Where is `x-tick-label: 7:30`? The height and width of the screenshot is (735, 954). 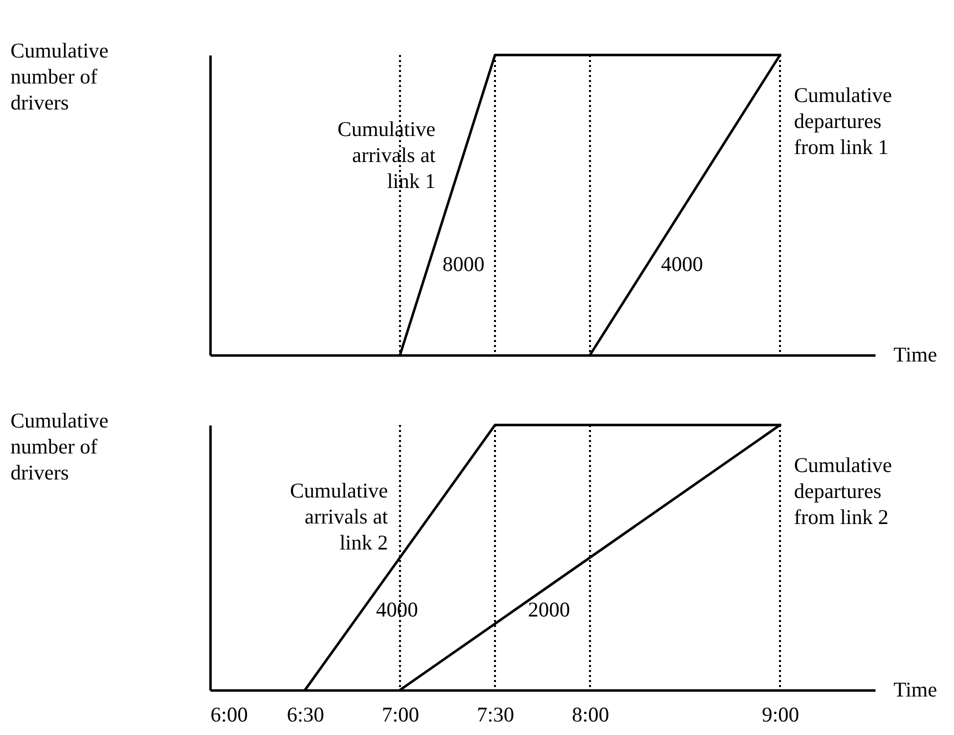
x-tick-label: 7:30 is located at coordinates (495, 714).